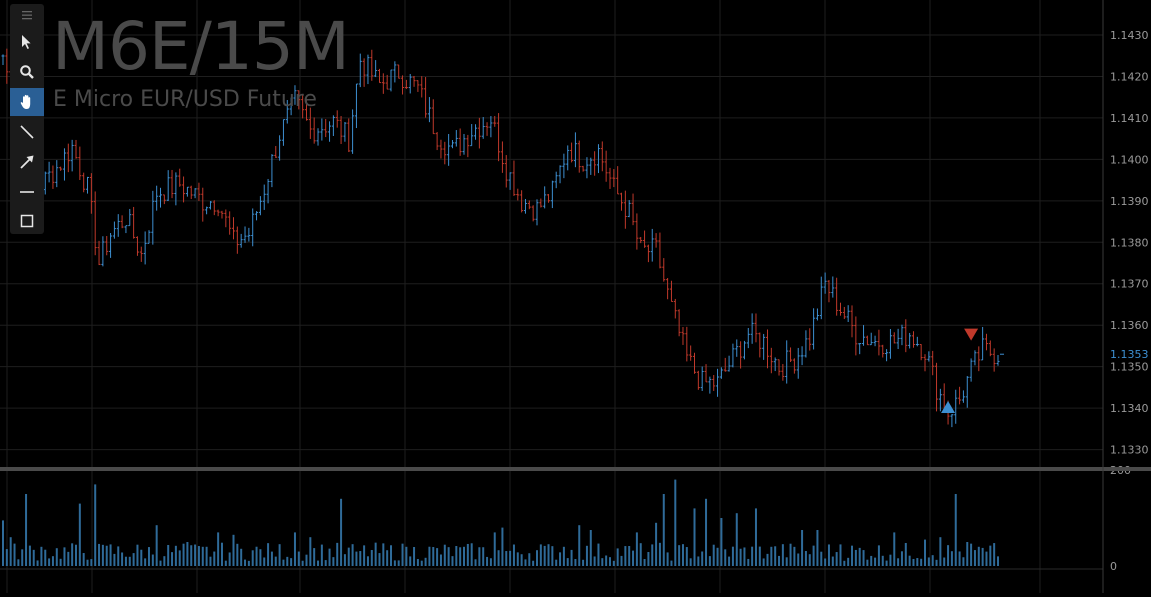  What do you see at coordinates (27, 15) in the screenshot?
I see `toolbar-menu-button` at bounding box center [27, 15].